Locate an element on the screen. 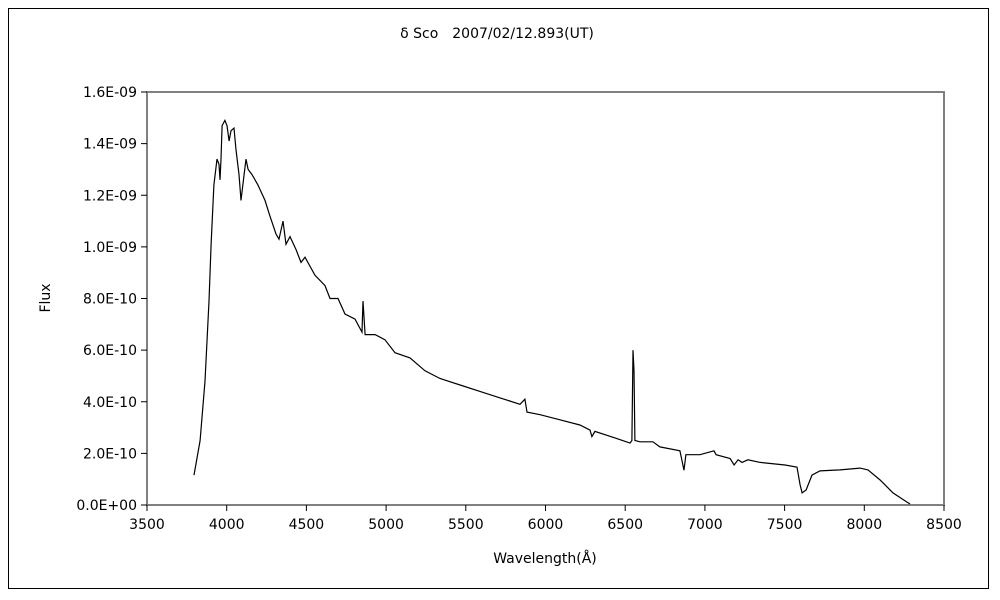  y-tick-label: 0.0E+00 is located at coordinates (106, 506).